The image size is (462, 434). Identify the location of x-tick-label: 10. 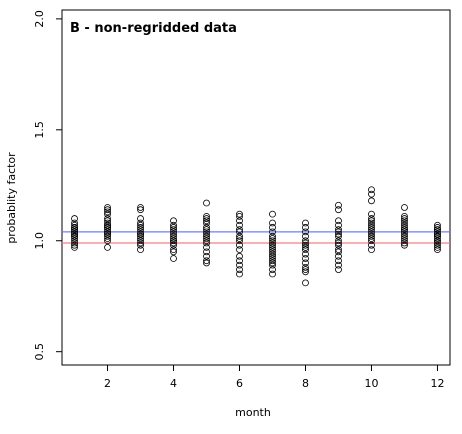
(371, 383).